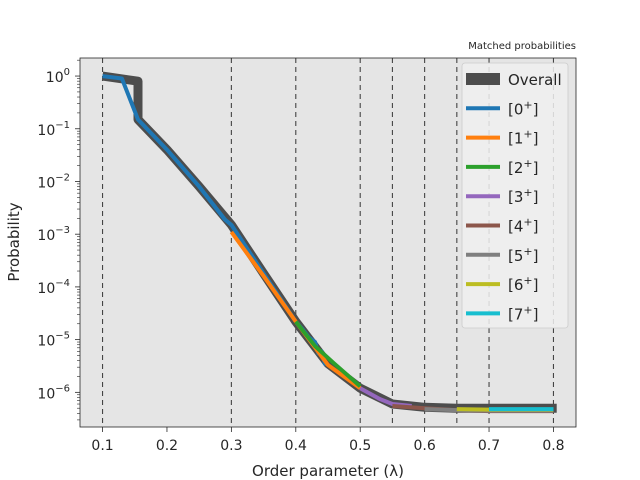 The height and width of the screenshot is (480, 640). I want to click on x-tick-label: 0.1, so click(102, 446).